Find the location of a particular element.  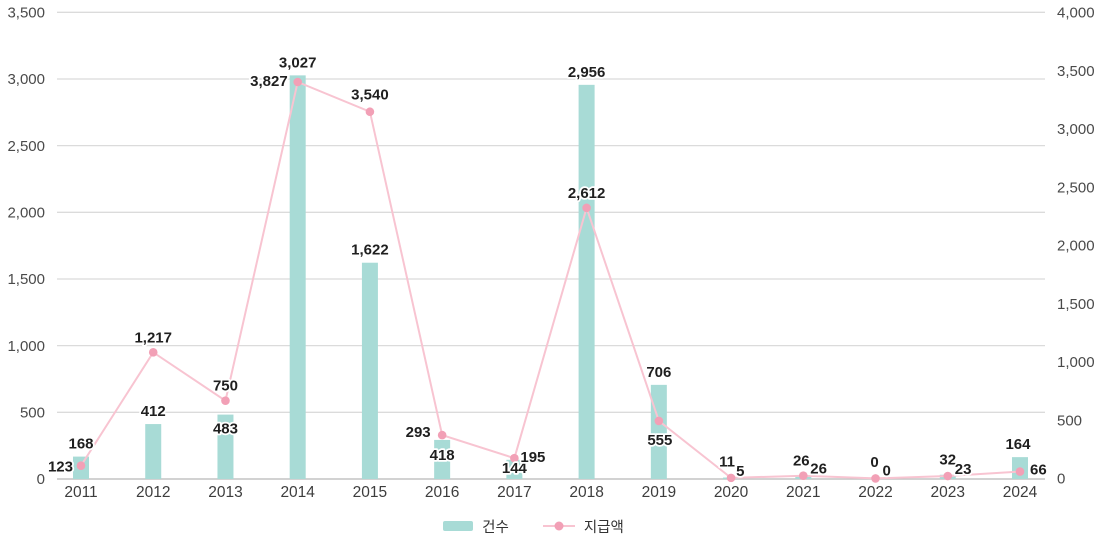

line-point-2016 is located at coordinates (442, 435).